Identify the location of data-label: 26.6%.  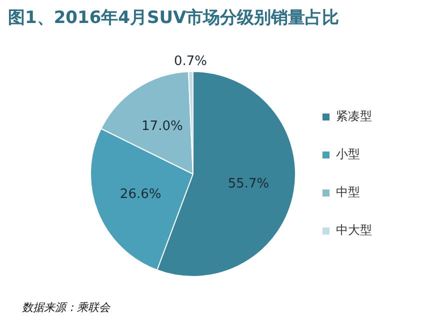
(141, 194).